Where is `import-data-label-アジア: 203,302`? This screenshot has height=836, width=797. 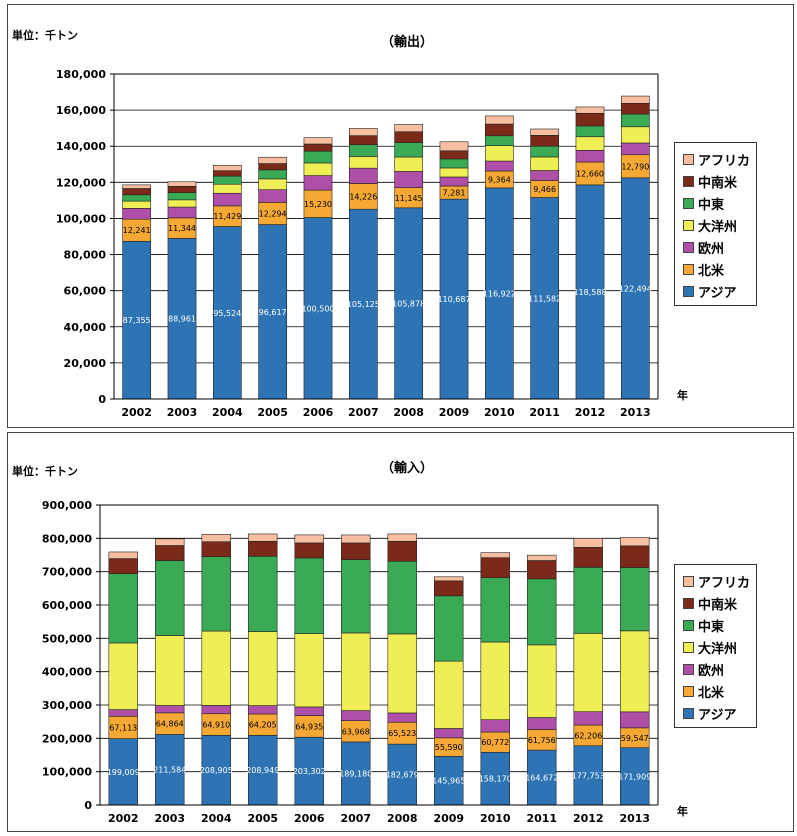
import-data-label-アジア: 203,302 is located at coordinates (309, 771).